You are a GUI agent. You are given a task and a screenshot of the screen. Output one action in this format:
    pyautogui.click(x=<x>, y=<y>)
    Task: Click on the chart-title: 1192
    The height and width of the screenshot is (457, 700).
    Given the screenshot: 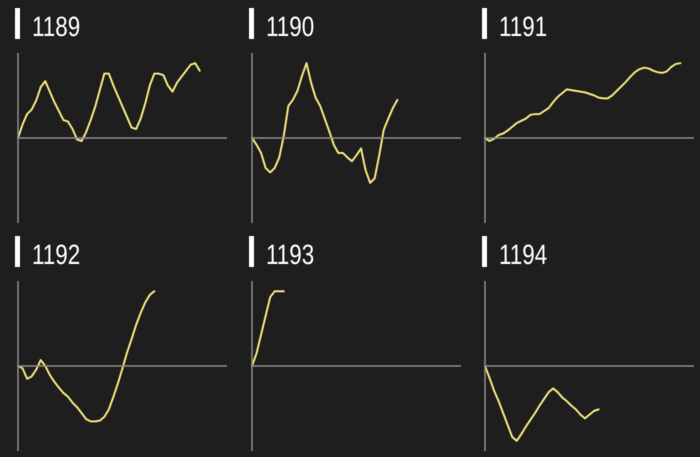 What is the action you would take?
    pyautogui.click(x=56, y=254)
    